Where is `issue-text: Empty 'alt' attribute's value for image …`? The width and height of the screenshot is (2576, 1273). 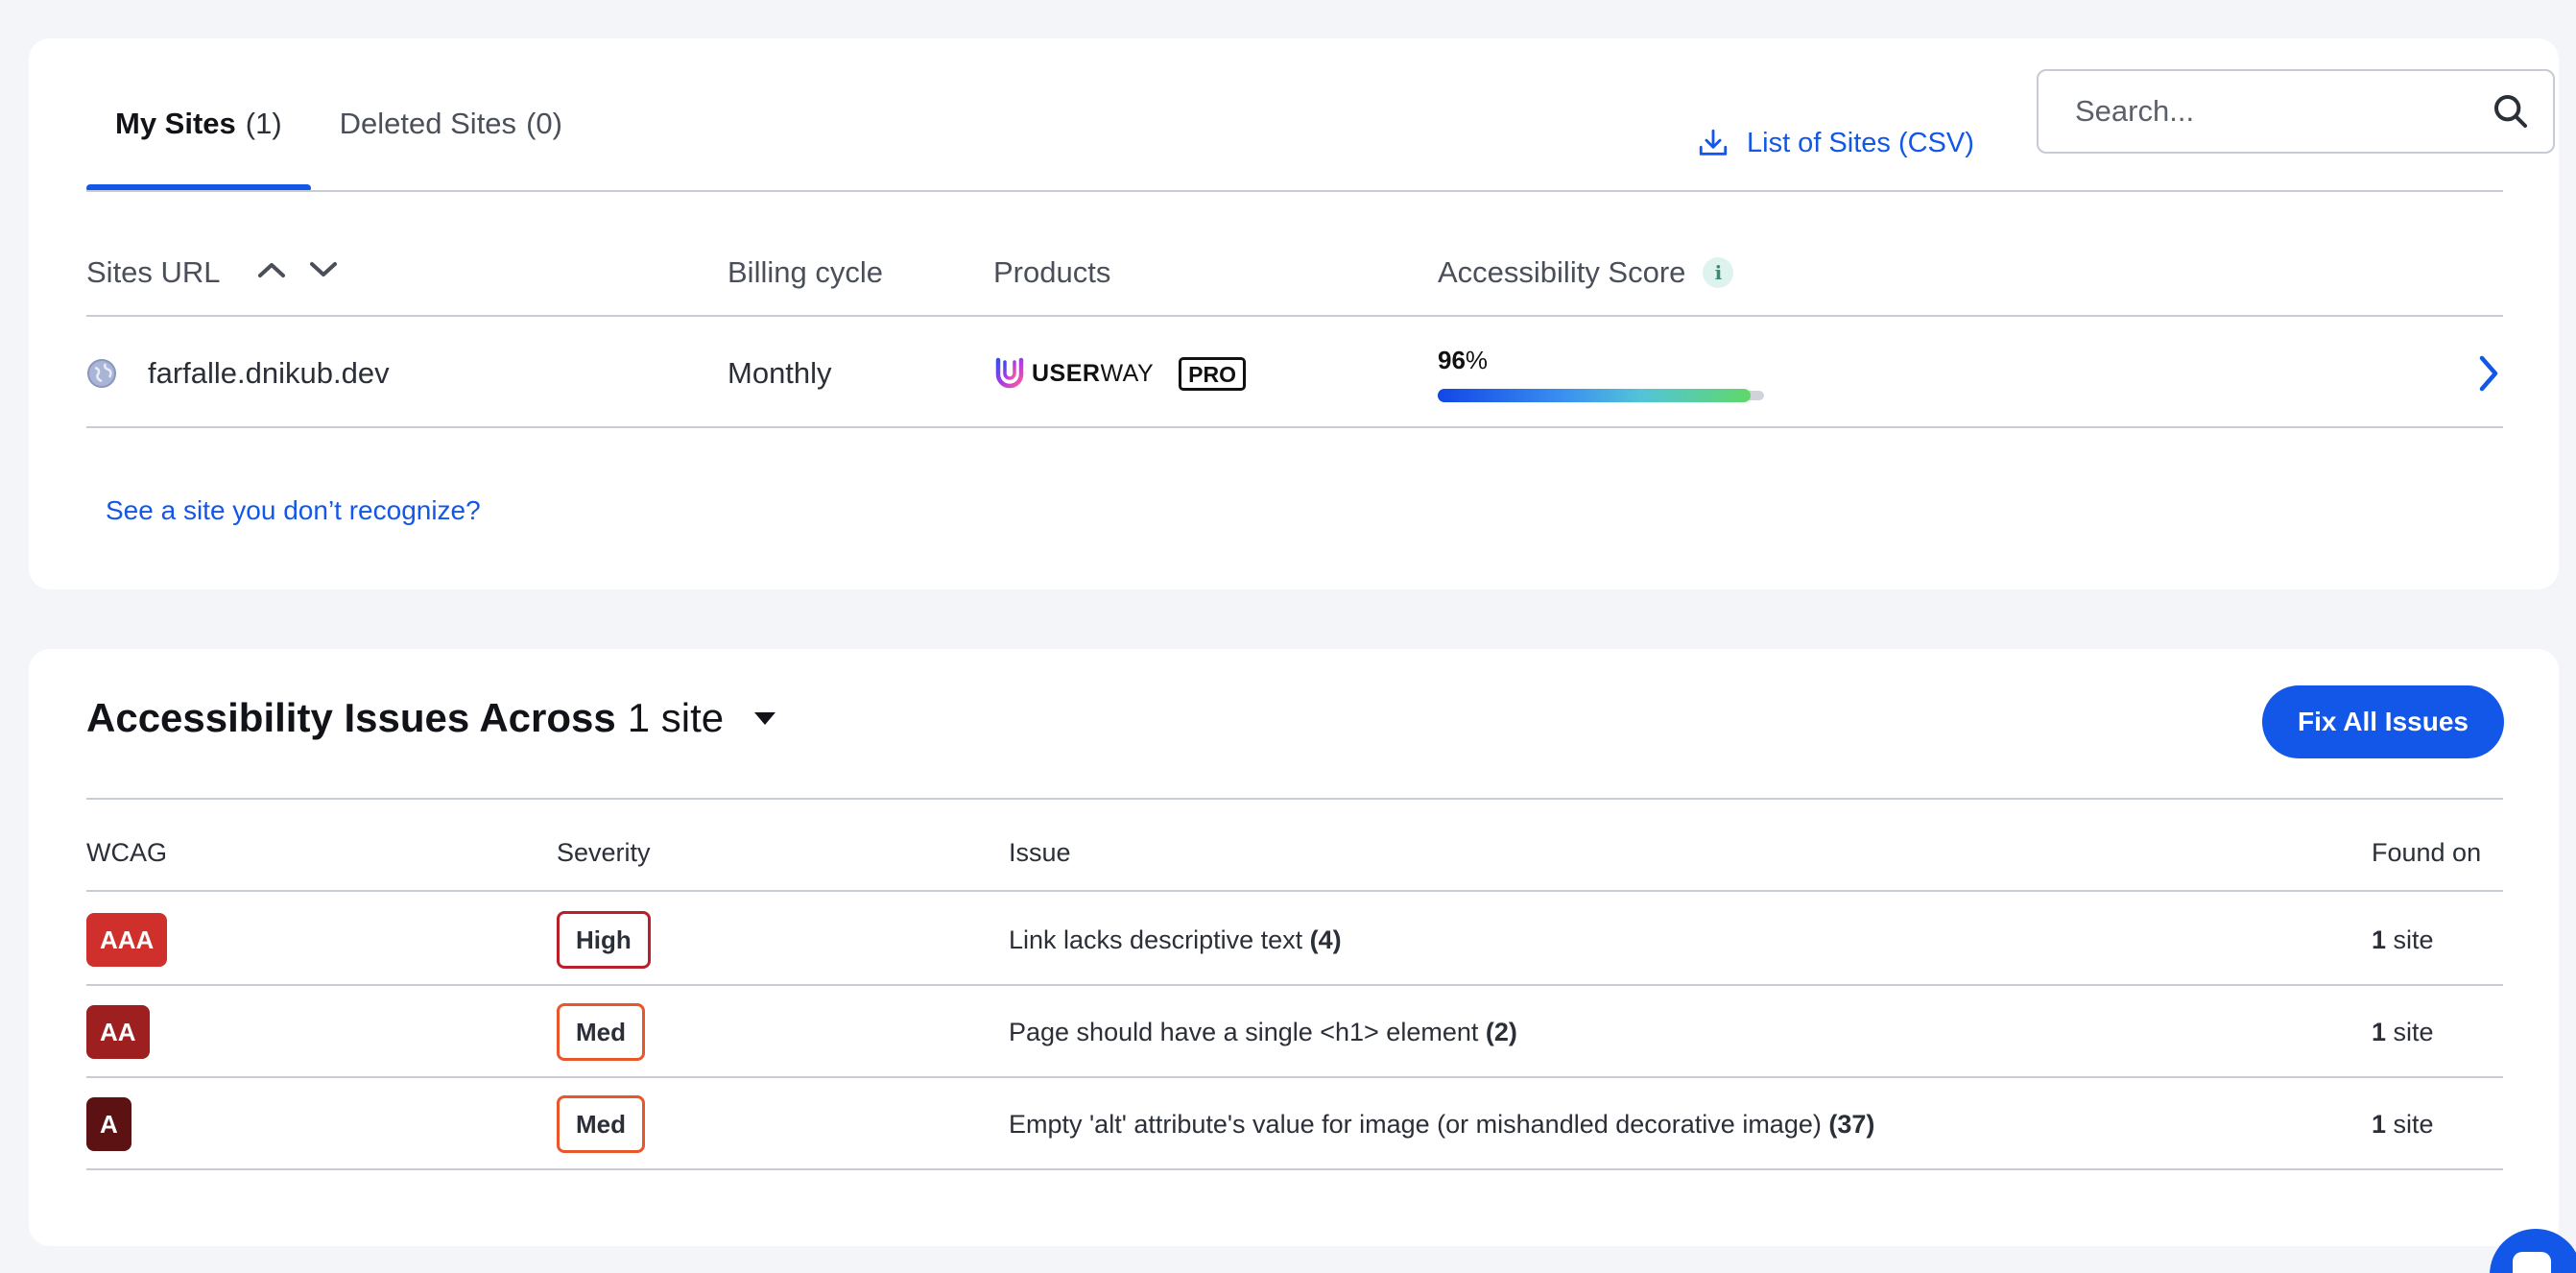
issue-text: Empty 'alt' attribute's value for image … is located at coordinates (1415, 1124).